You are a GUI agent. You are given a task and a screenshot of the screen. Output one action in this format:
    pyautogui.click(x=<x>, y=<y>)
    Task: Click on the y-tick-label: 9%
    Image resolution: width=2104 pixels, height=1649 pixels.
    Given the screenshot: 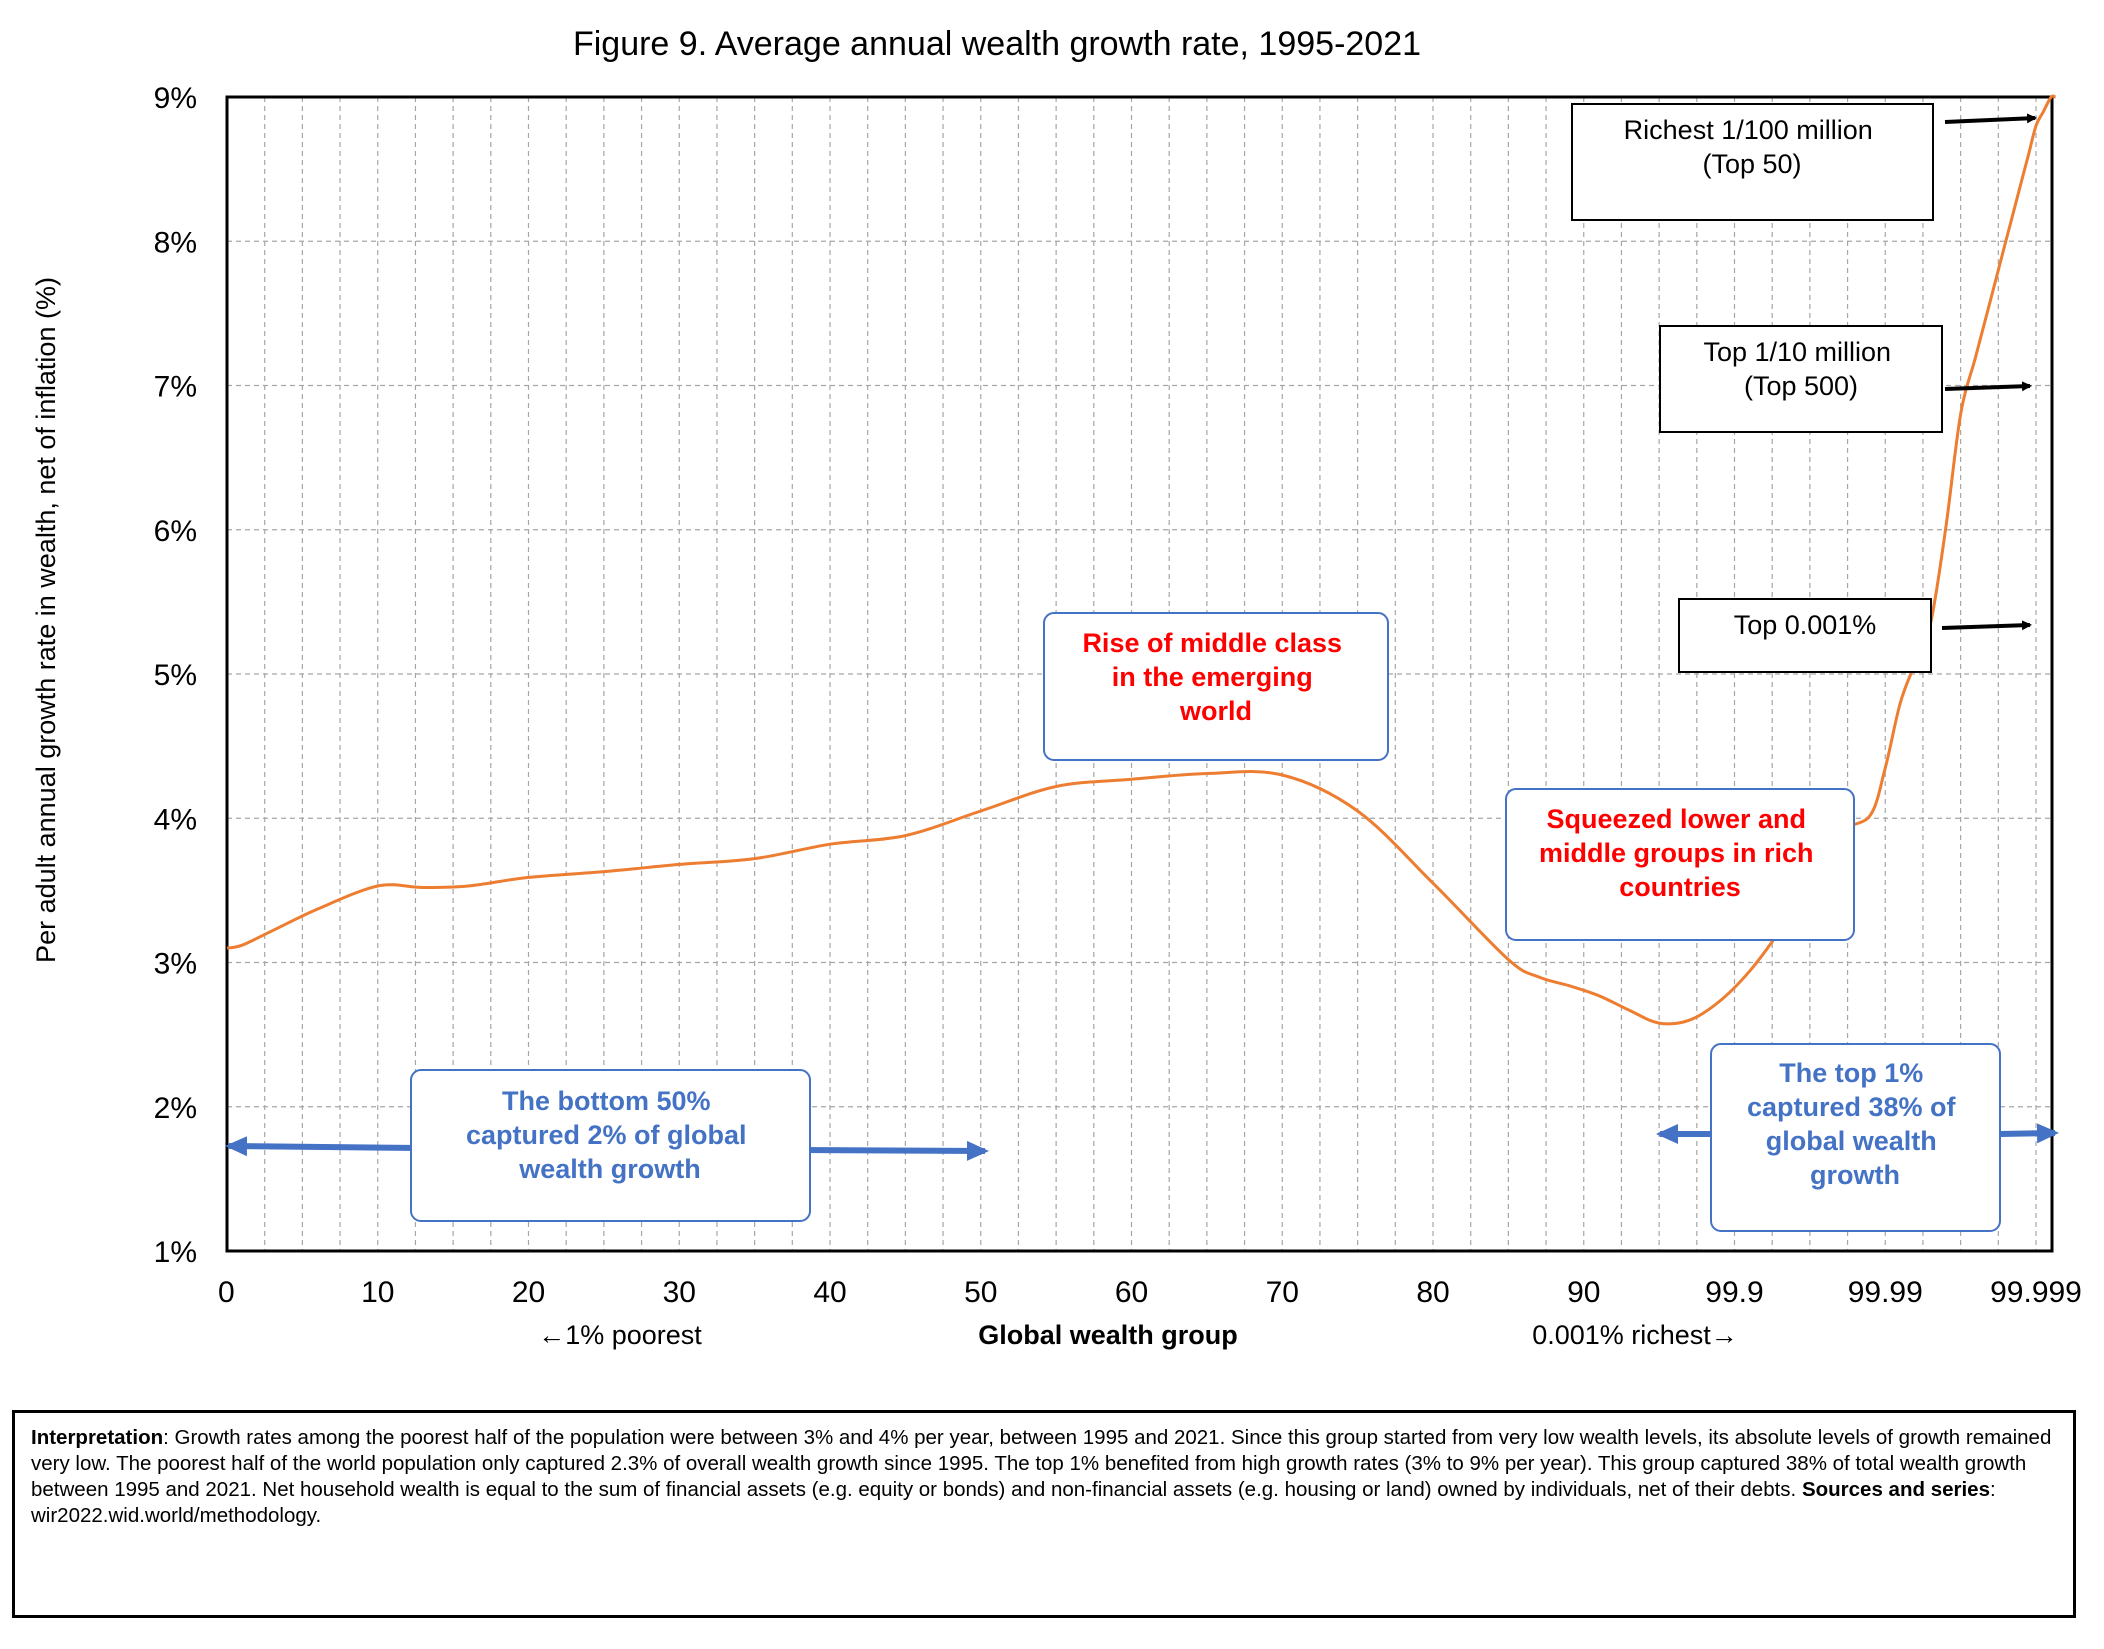 What is the action you would take?
    pyautogui.click(x=175, y=98)
    